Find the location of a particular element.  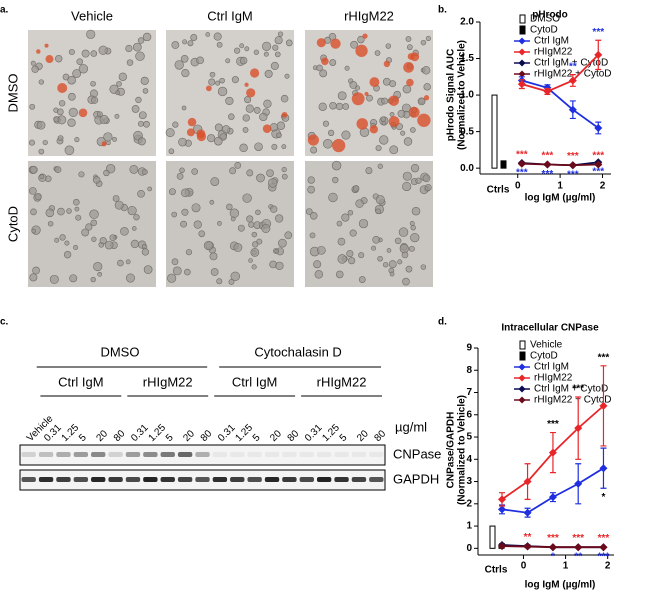

legend-marker is located at coordinates (522, 41).